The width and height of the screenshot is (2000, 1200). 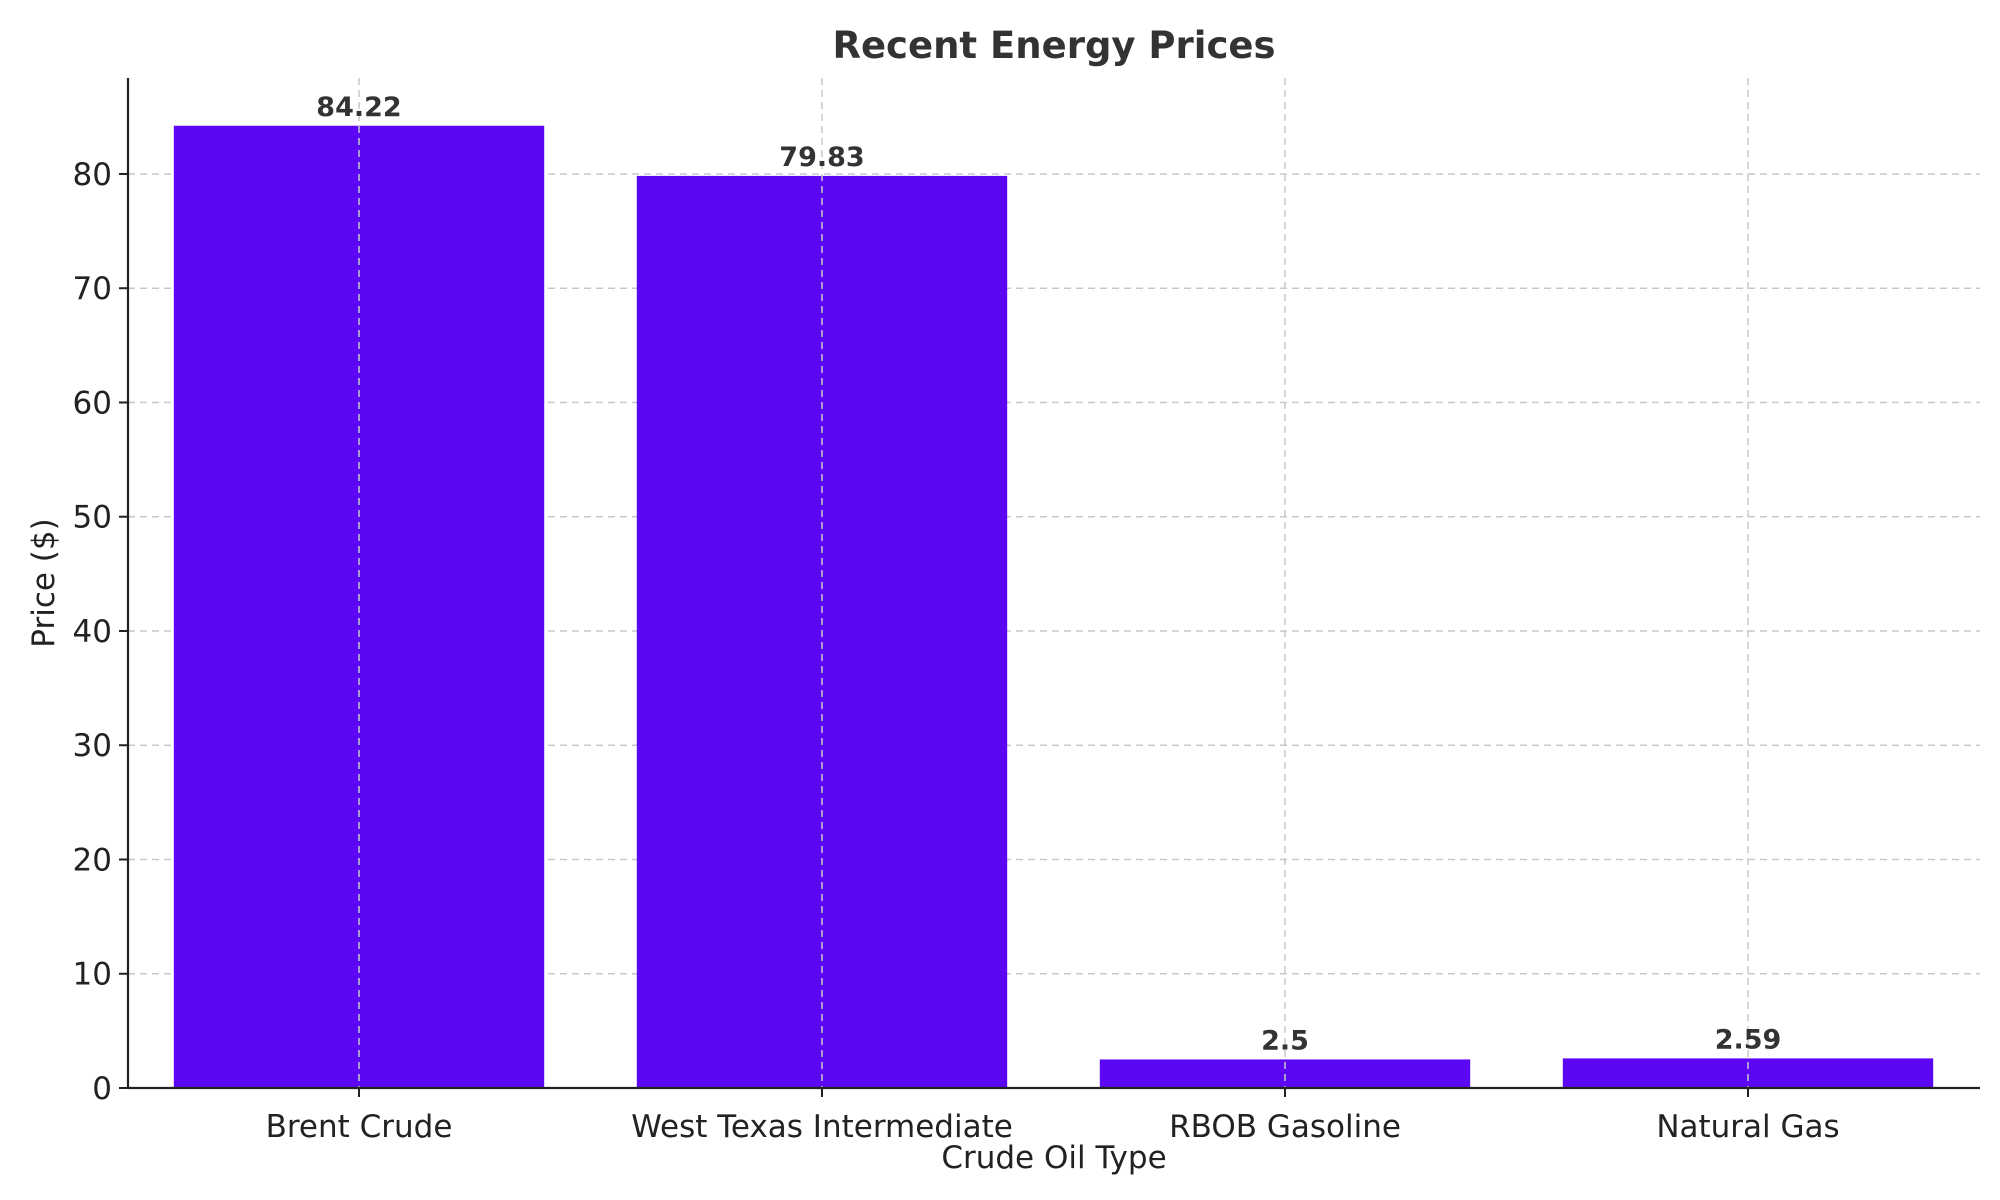 What do you see at coordinates (92, 746) in the screenshot?
I see `y-tick-label: 30` at bounding box center [92, 746].